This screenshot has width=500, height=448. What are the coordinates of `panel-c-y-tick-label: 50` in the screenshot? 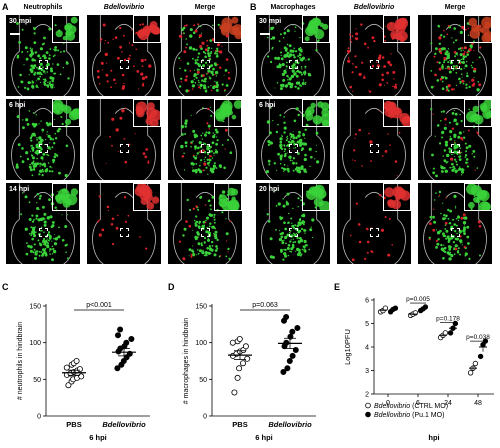 It's located at (37, 380).